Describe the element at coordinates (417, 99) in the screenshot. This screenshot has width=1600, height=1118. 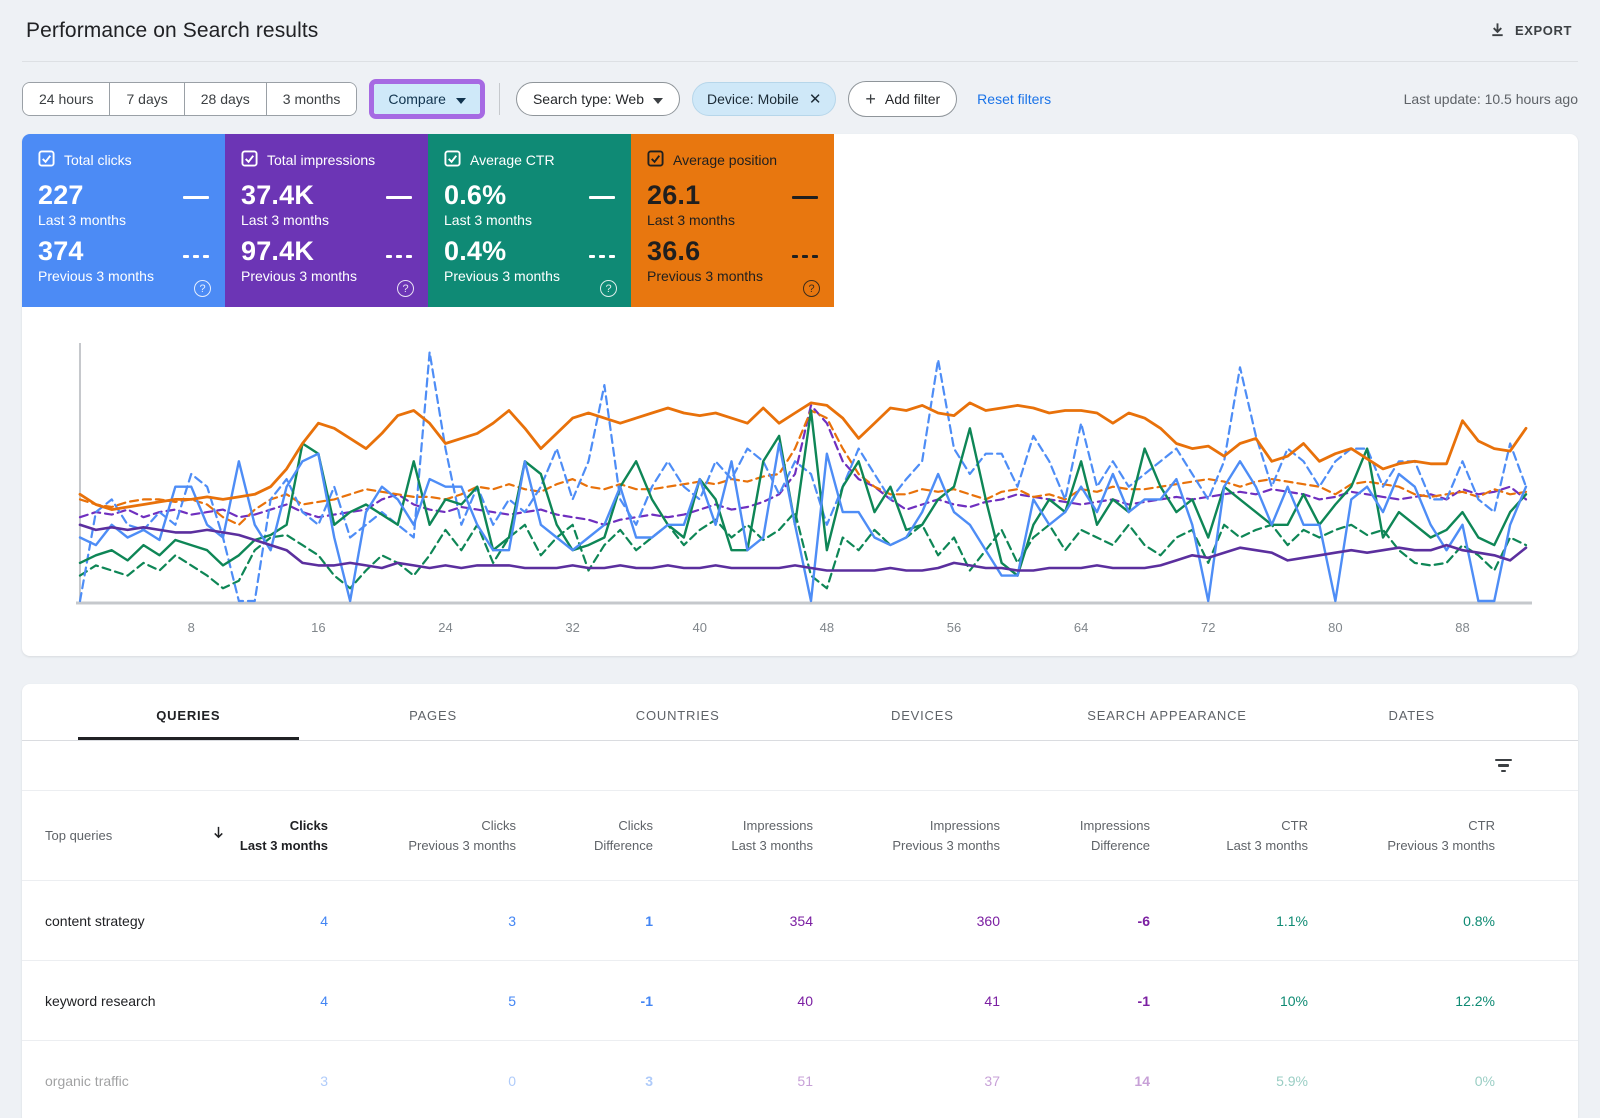
I see `compare-label: Compare` at that location.